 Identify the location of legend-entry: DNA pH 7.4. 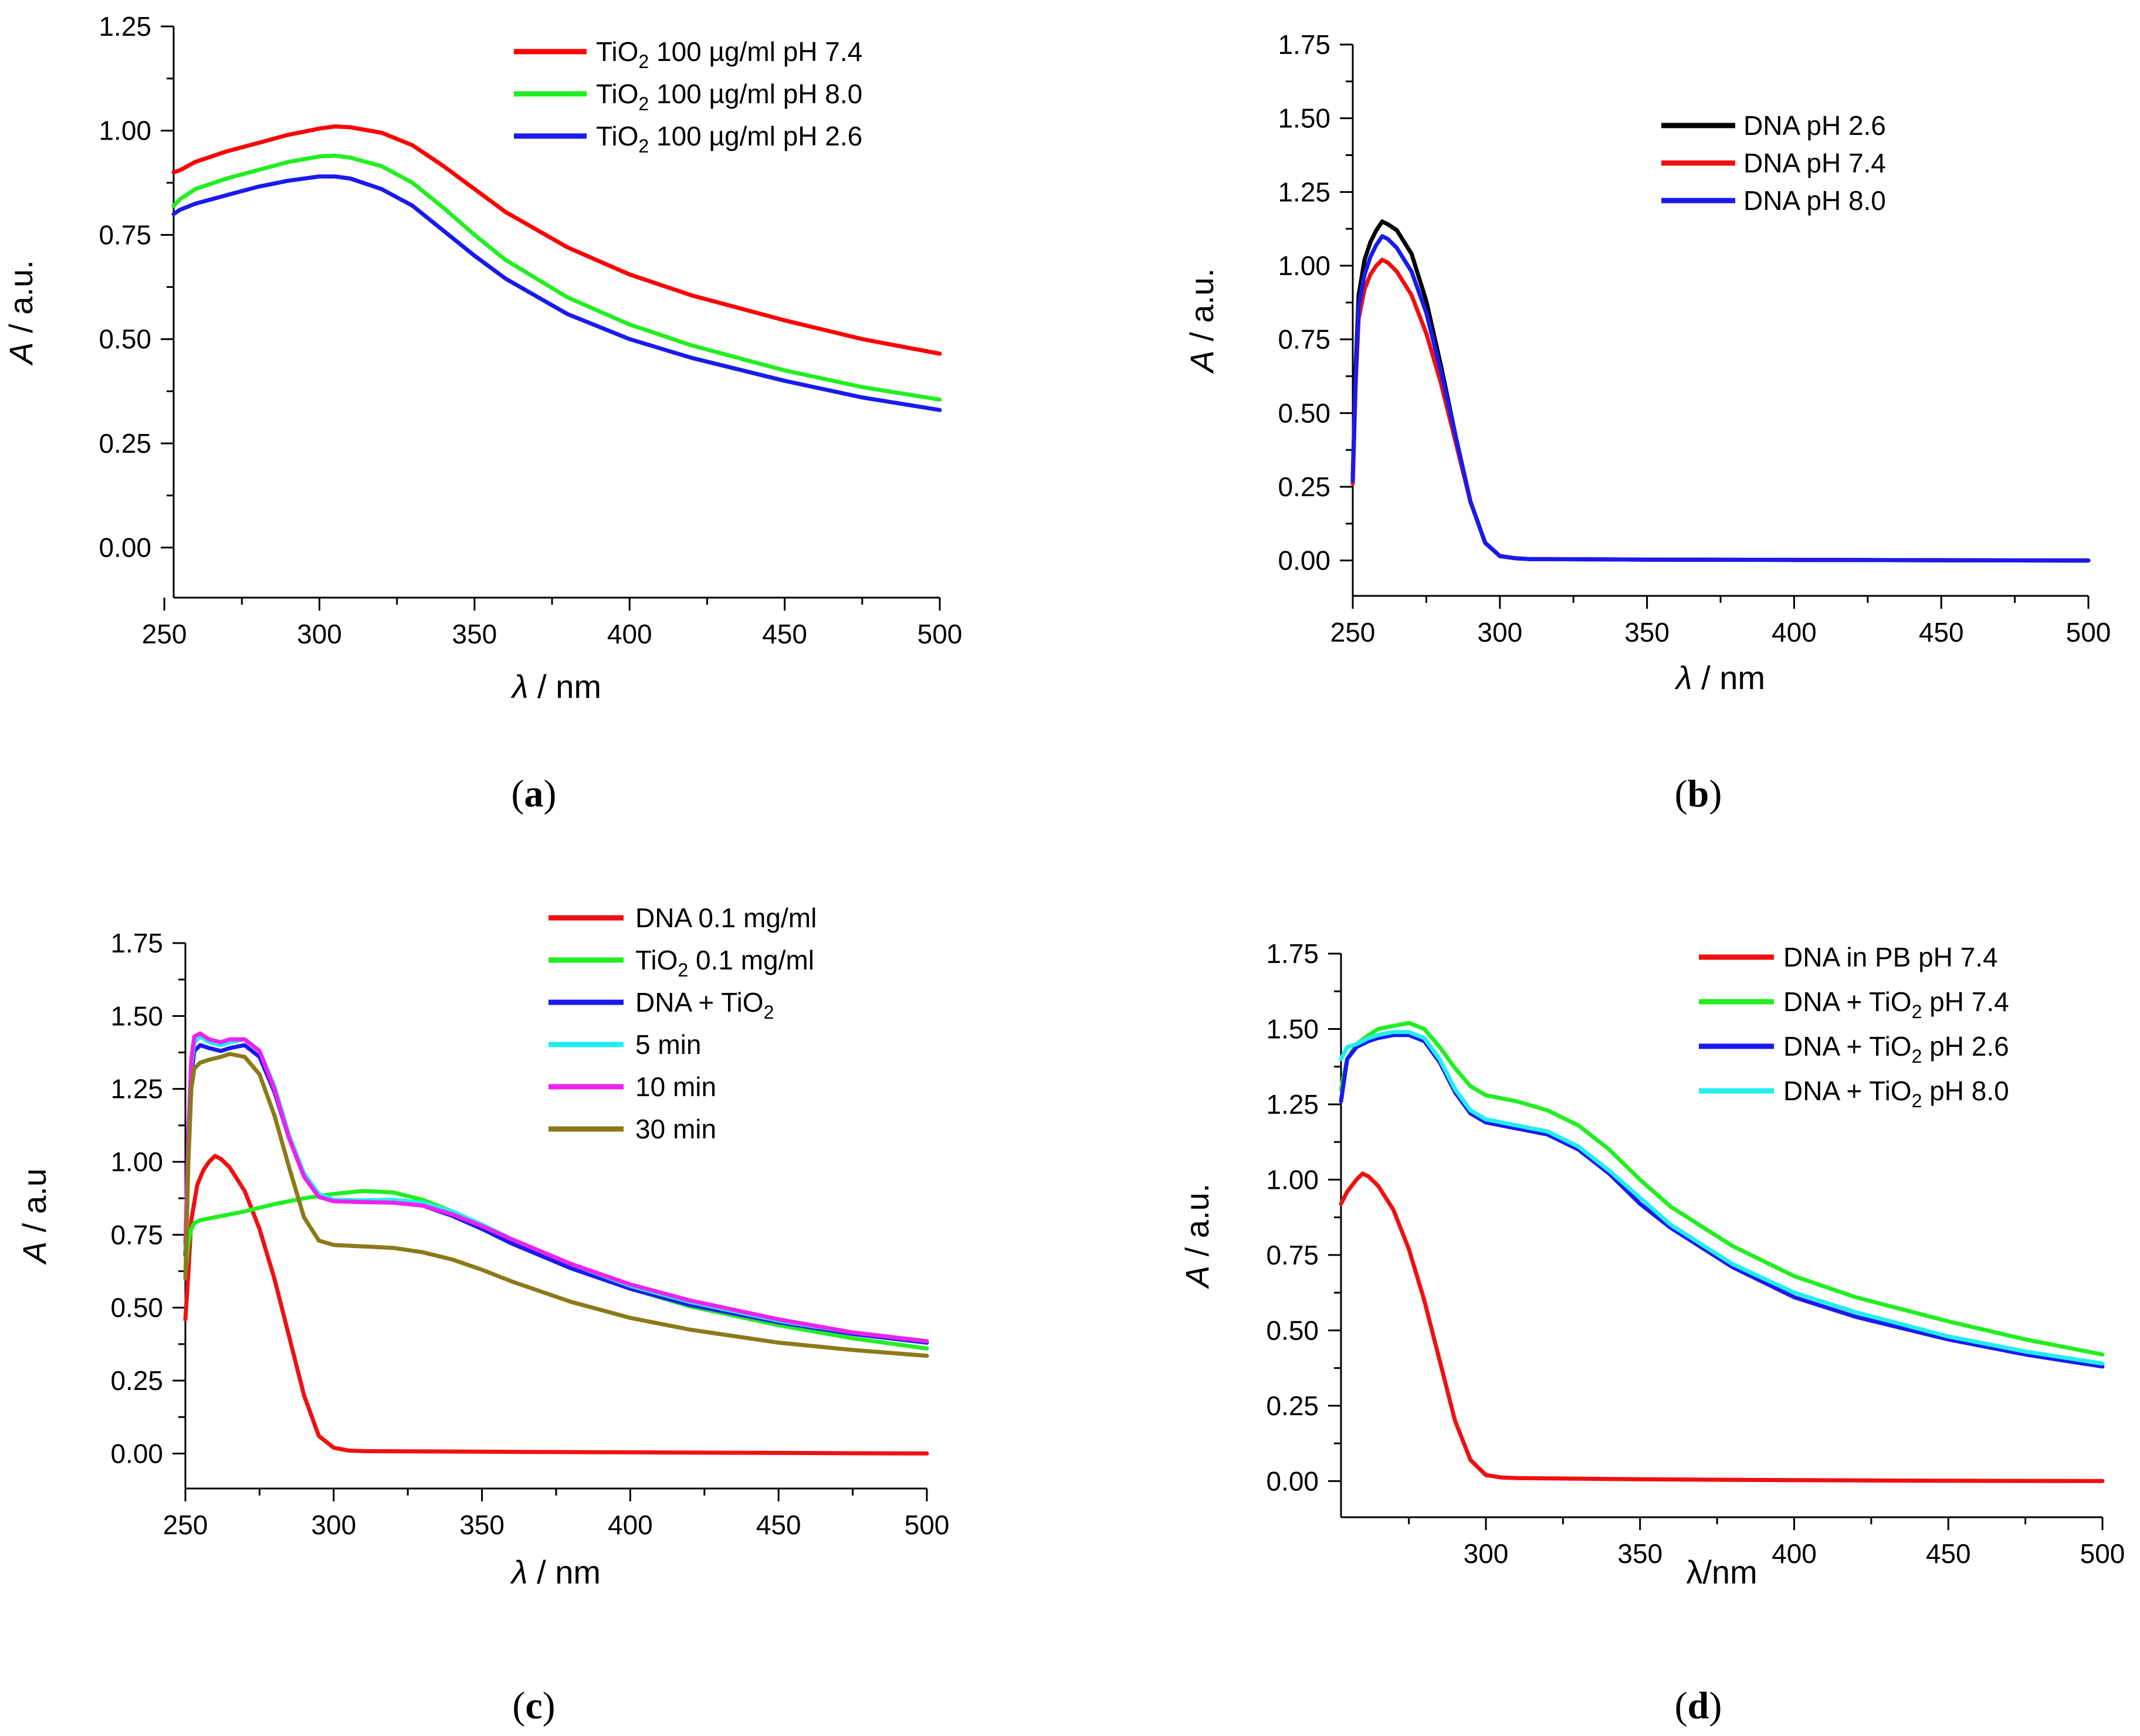
(1815, 163).